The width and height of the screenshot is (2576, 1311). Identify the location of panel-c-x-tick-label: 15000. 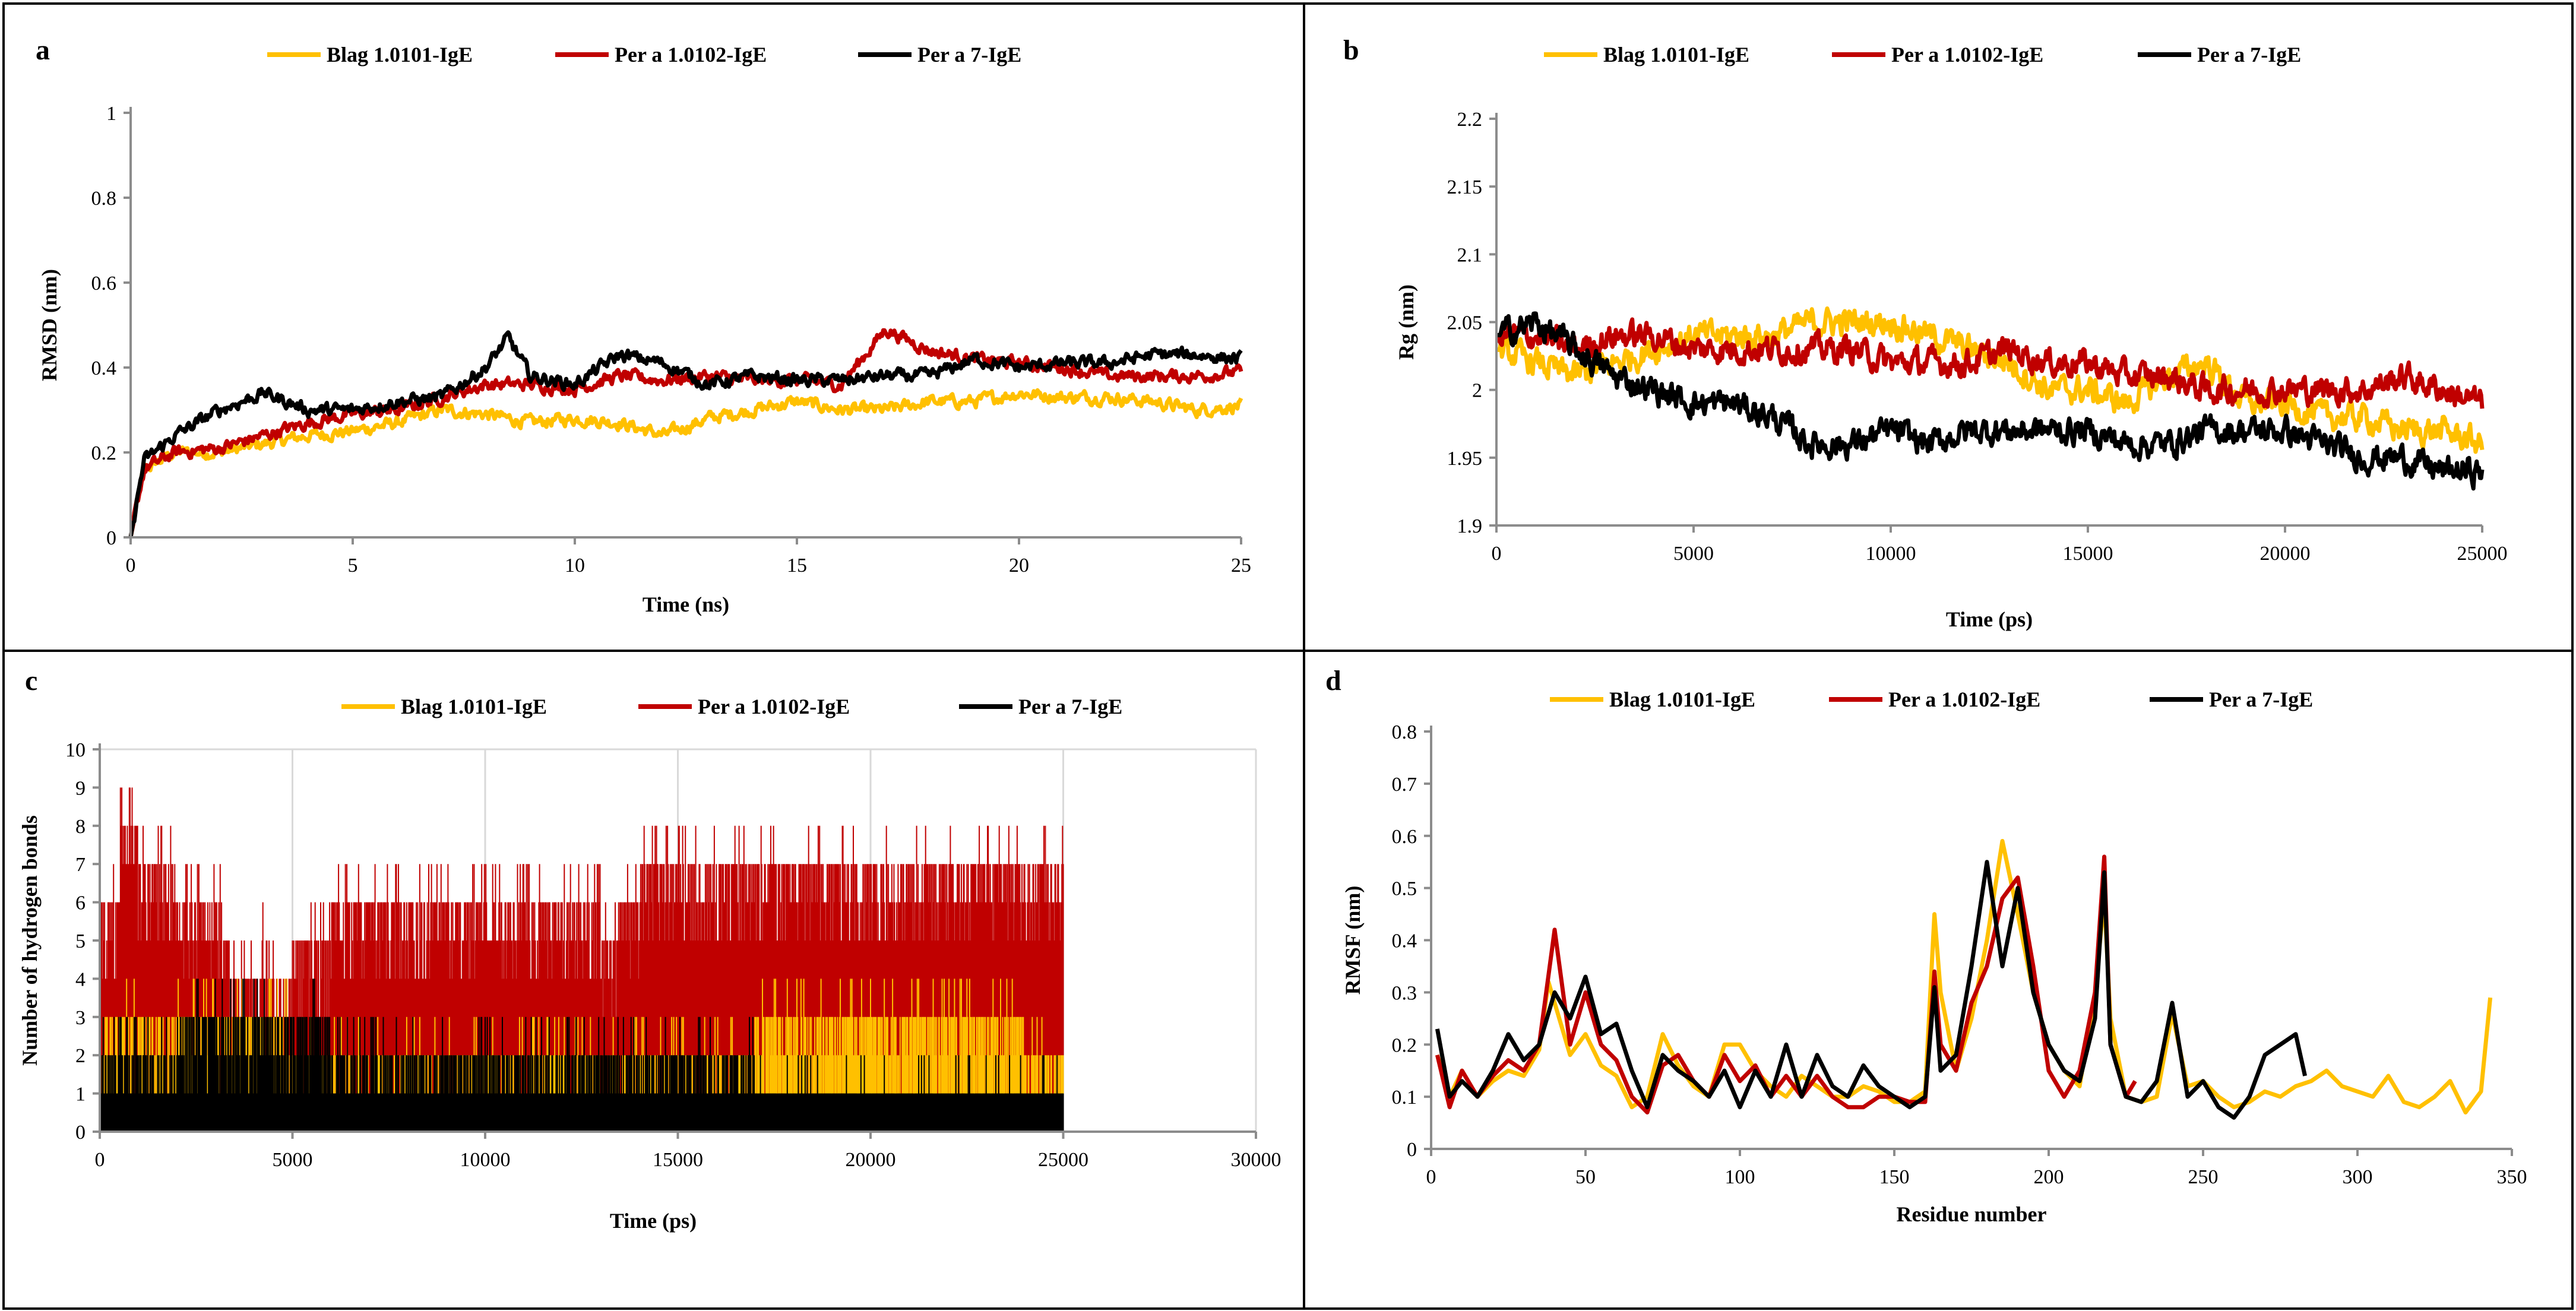
(678, 1160).